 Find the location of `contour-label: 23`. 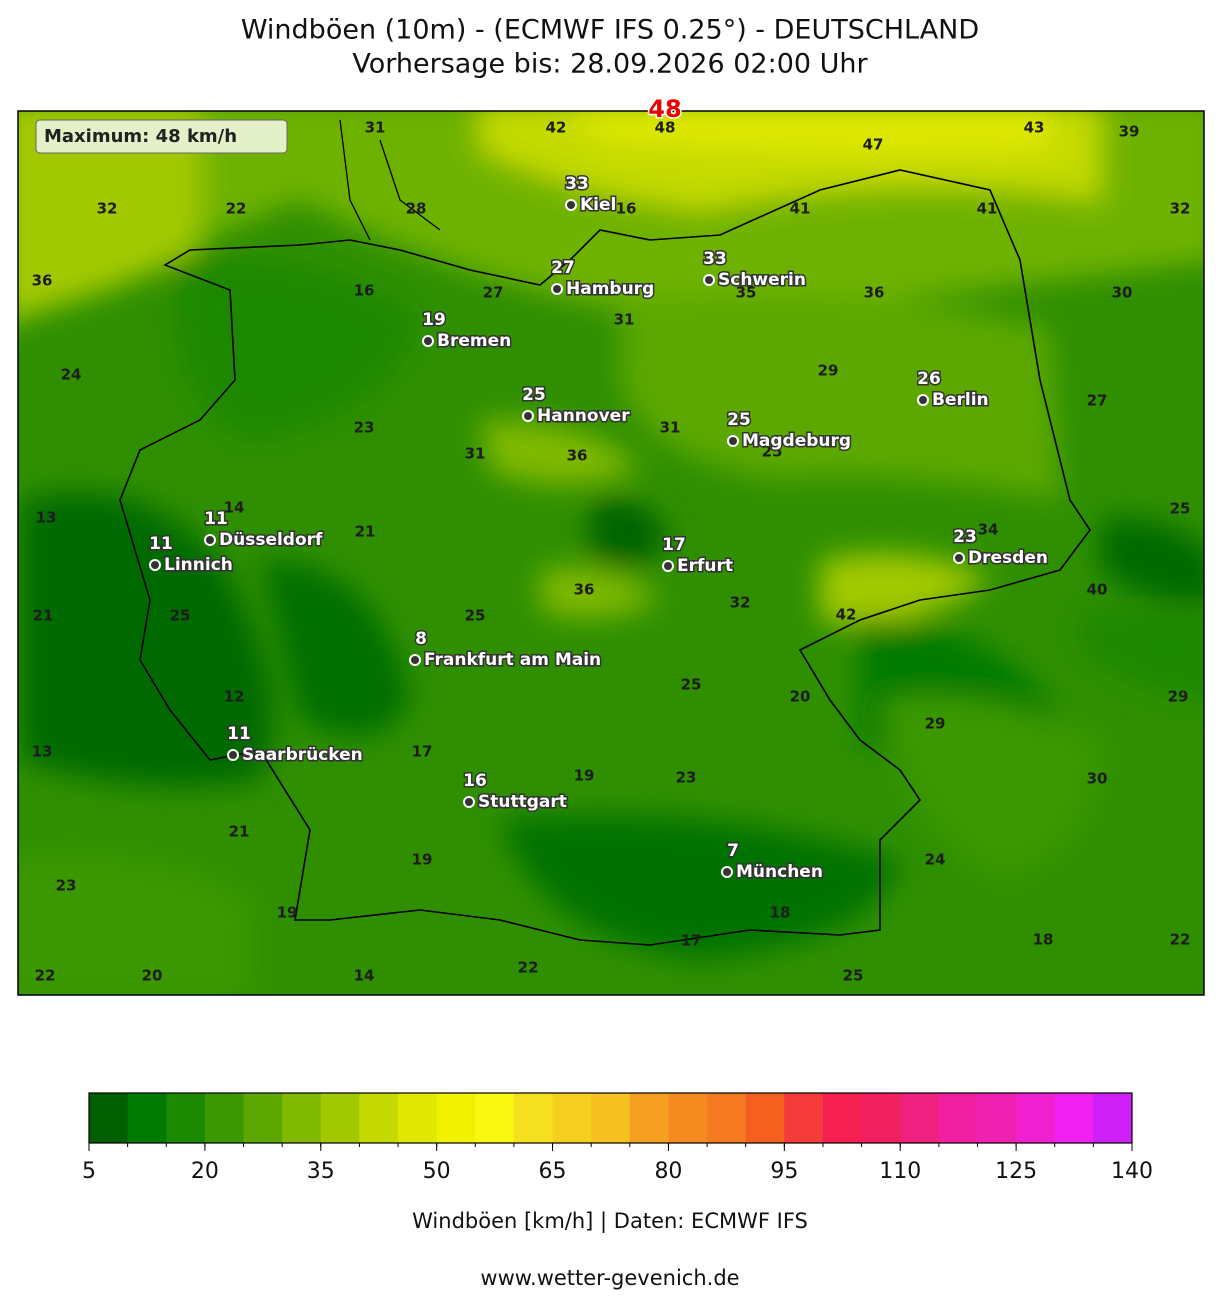

contour-label: 23 is located at coordinates (686, 778).